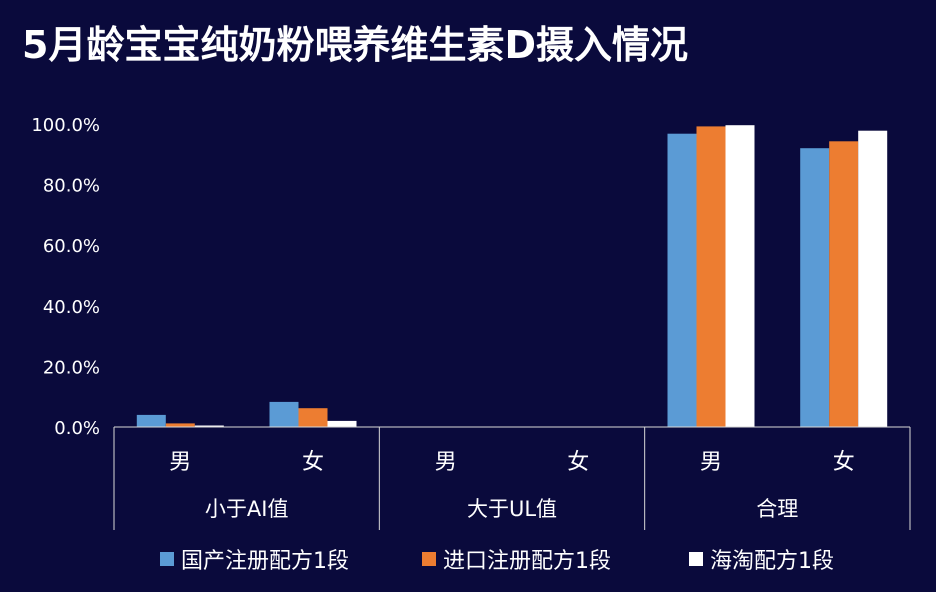 Image resolution: width=936 pixels, height=592 pixels. What do you see at coordinates (265, 561) in the screenshot?
I see `legend-label: 国产注册配方1段` at bounding box center [265, 561].